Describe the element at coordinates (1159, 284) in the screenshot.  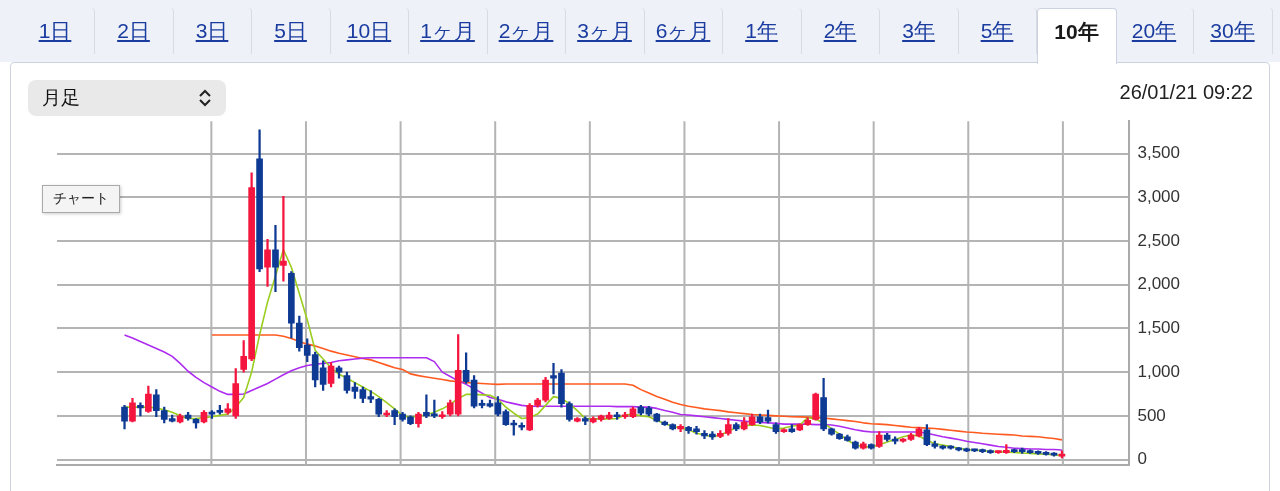
I see `y-tick-label: 2,000` at that location.